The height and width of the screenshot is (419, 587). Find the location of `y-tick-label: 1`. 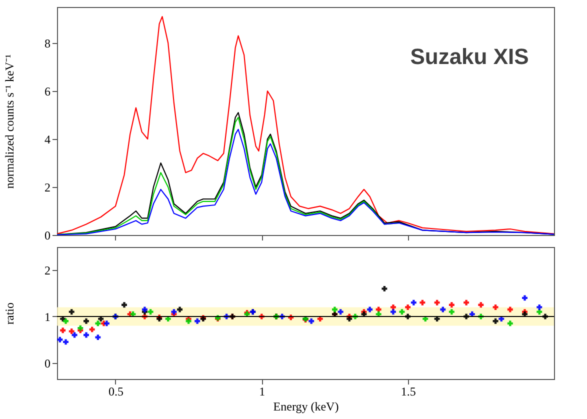

y-tick-label: 1 is located at coordinates (47, 317).